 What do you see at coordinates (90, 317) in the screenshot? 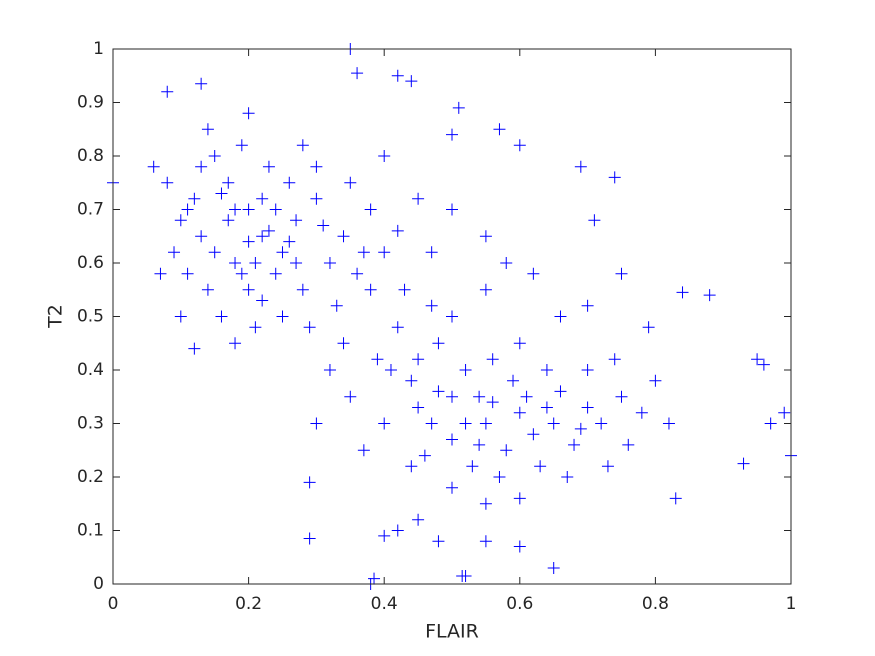
I see `y-tick-label: 0.5` at bounding box center [90, 317].